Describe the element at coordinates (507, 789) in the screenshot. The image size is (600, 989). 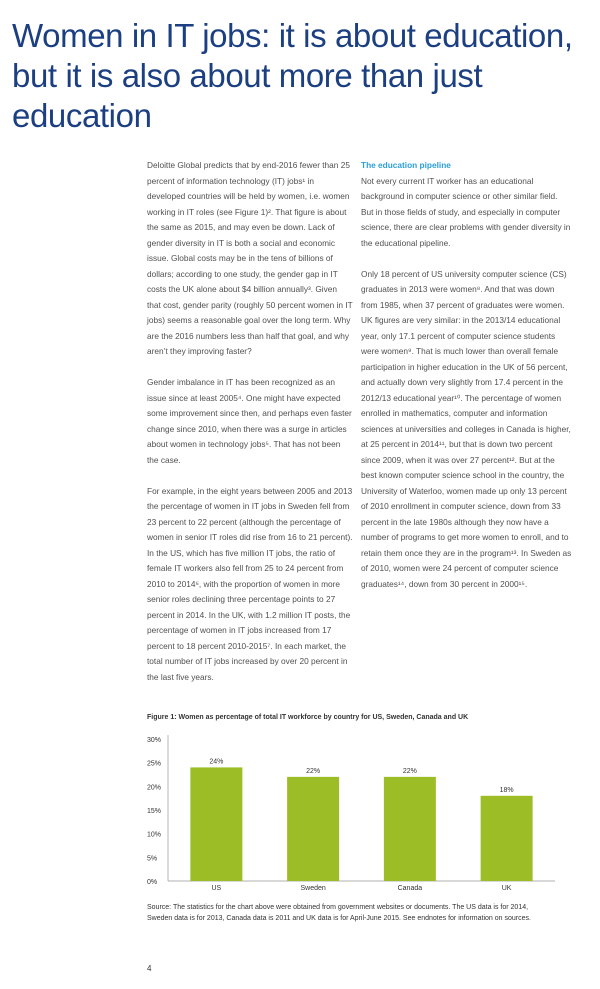
I see `data-label: 18%` at that location.